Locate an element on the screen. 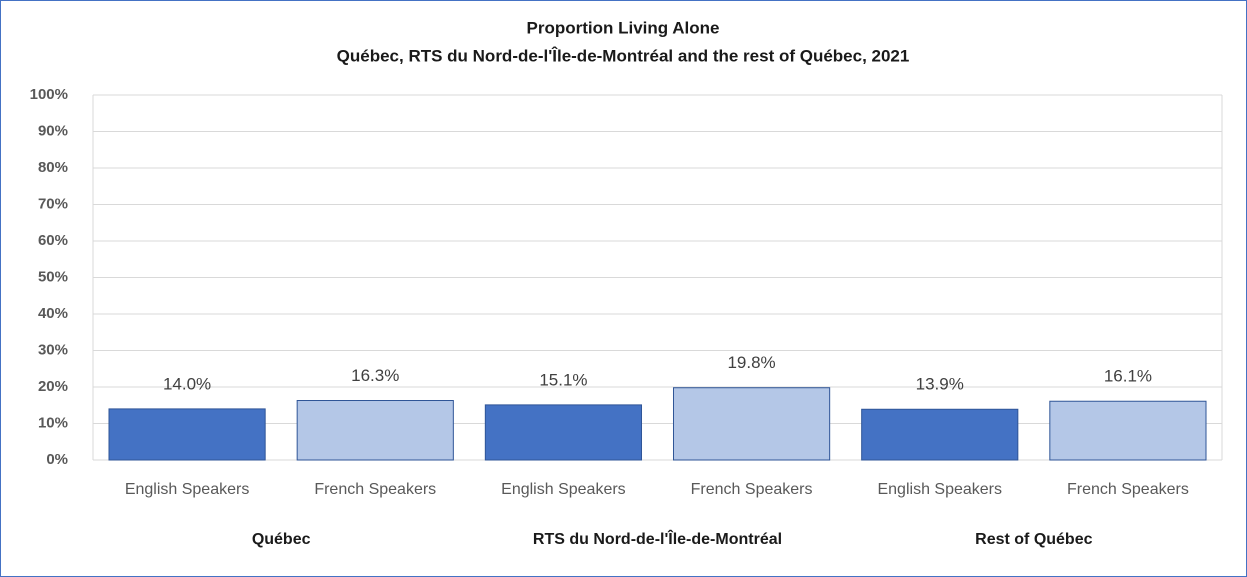  group-label-box: Rest of Québec is located at coordinates (1034, 539).